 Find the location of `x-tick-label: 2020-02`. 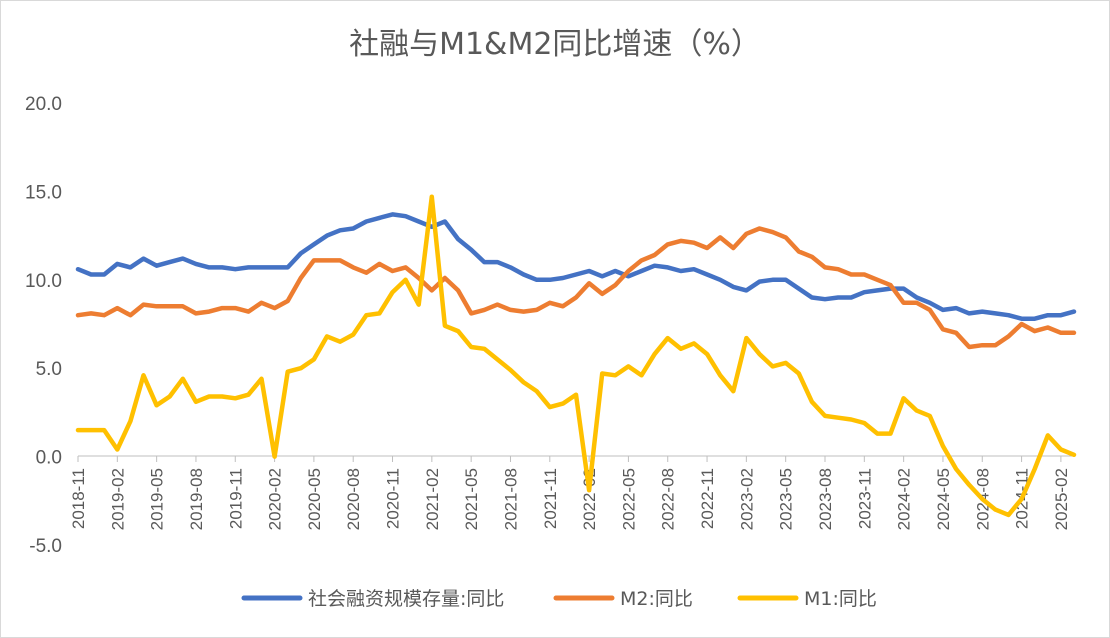

x-tick-label: 2020-02 is located at coordinates (275, 499).